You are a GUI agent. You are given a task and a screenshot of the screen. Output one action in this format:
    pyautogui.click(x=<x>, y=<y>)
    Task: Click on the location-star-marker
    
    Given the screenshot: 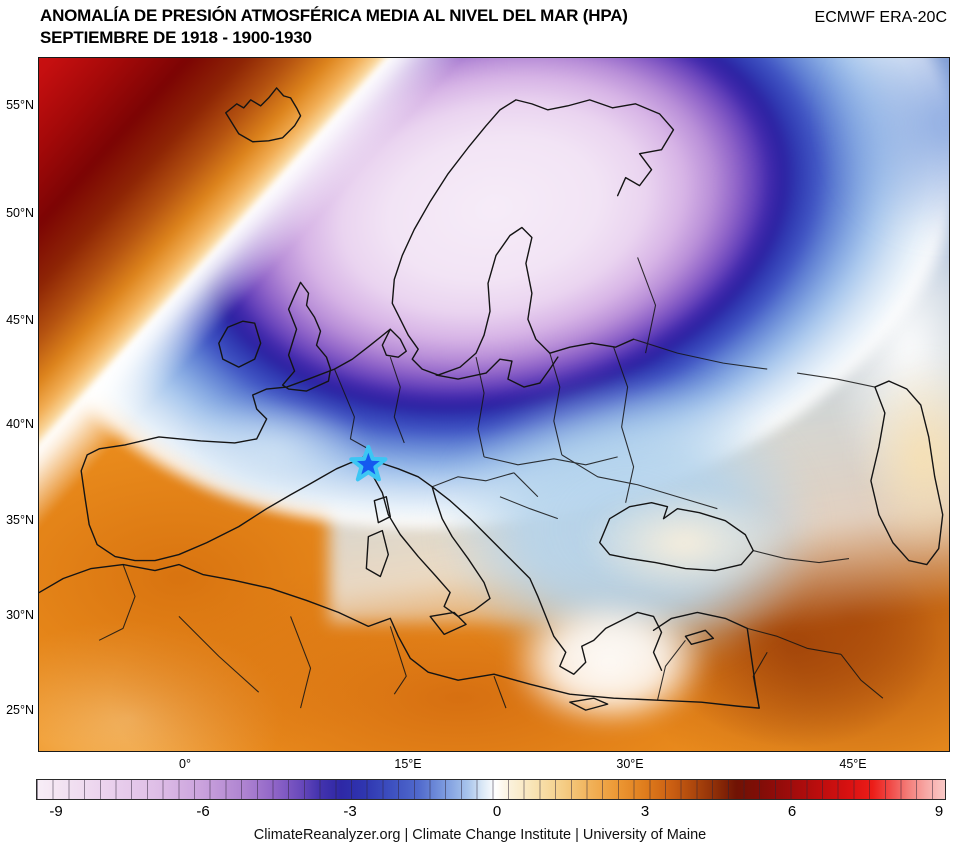 What is the action you would take?
    pyautogui.click(x=368, y=463)
    